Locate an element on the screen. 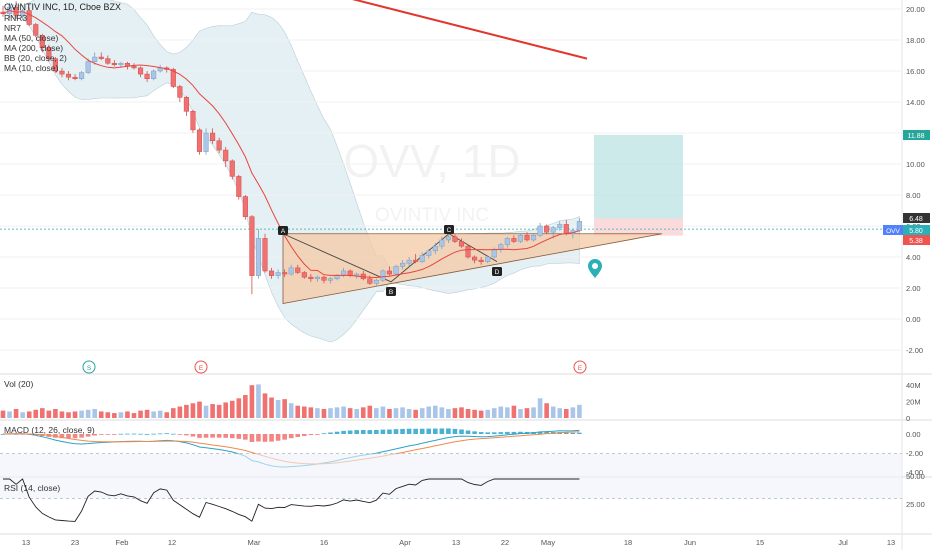 This screenshot has height=550, width=932. svg-text: OVV is located at coordinates (893, 231).